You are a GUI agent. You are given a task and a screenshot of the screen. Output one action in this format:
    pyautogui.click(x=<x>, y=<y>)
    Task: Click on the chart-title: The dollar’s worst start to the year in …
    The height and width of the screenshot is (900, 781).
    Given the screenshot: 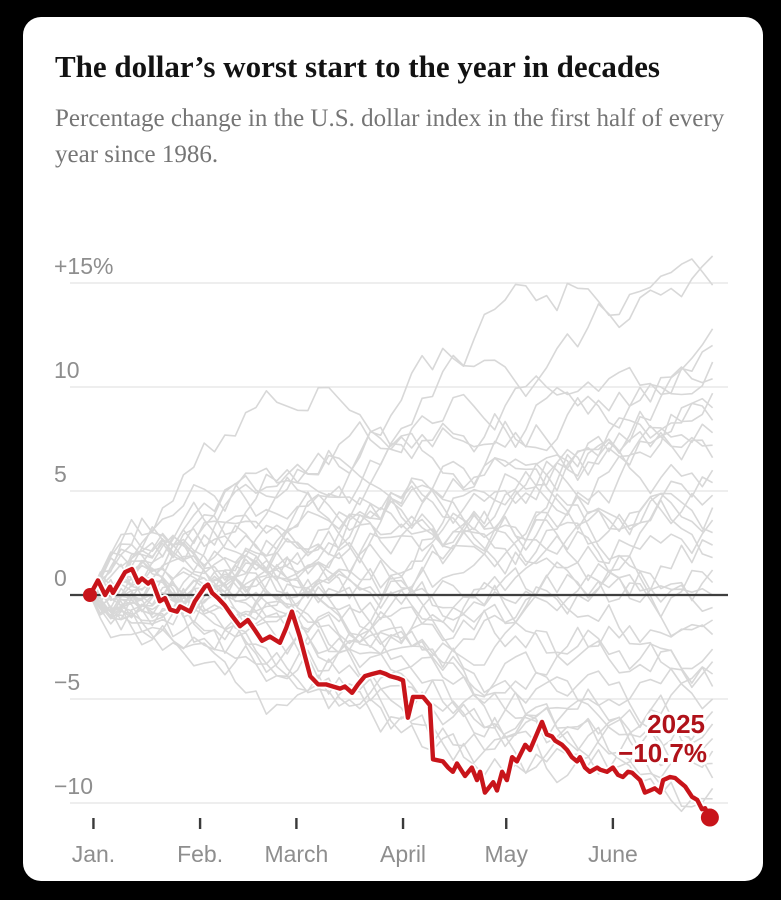 What is the action you would take?
    pyautogui.click(x=357, y=66)
    